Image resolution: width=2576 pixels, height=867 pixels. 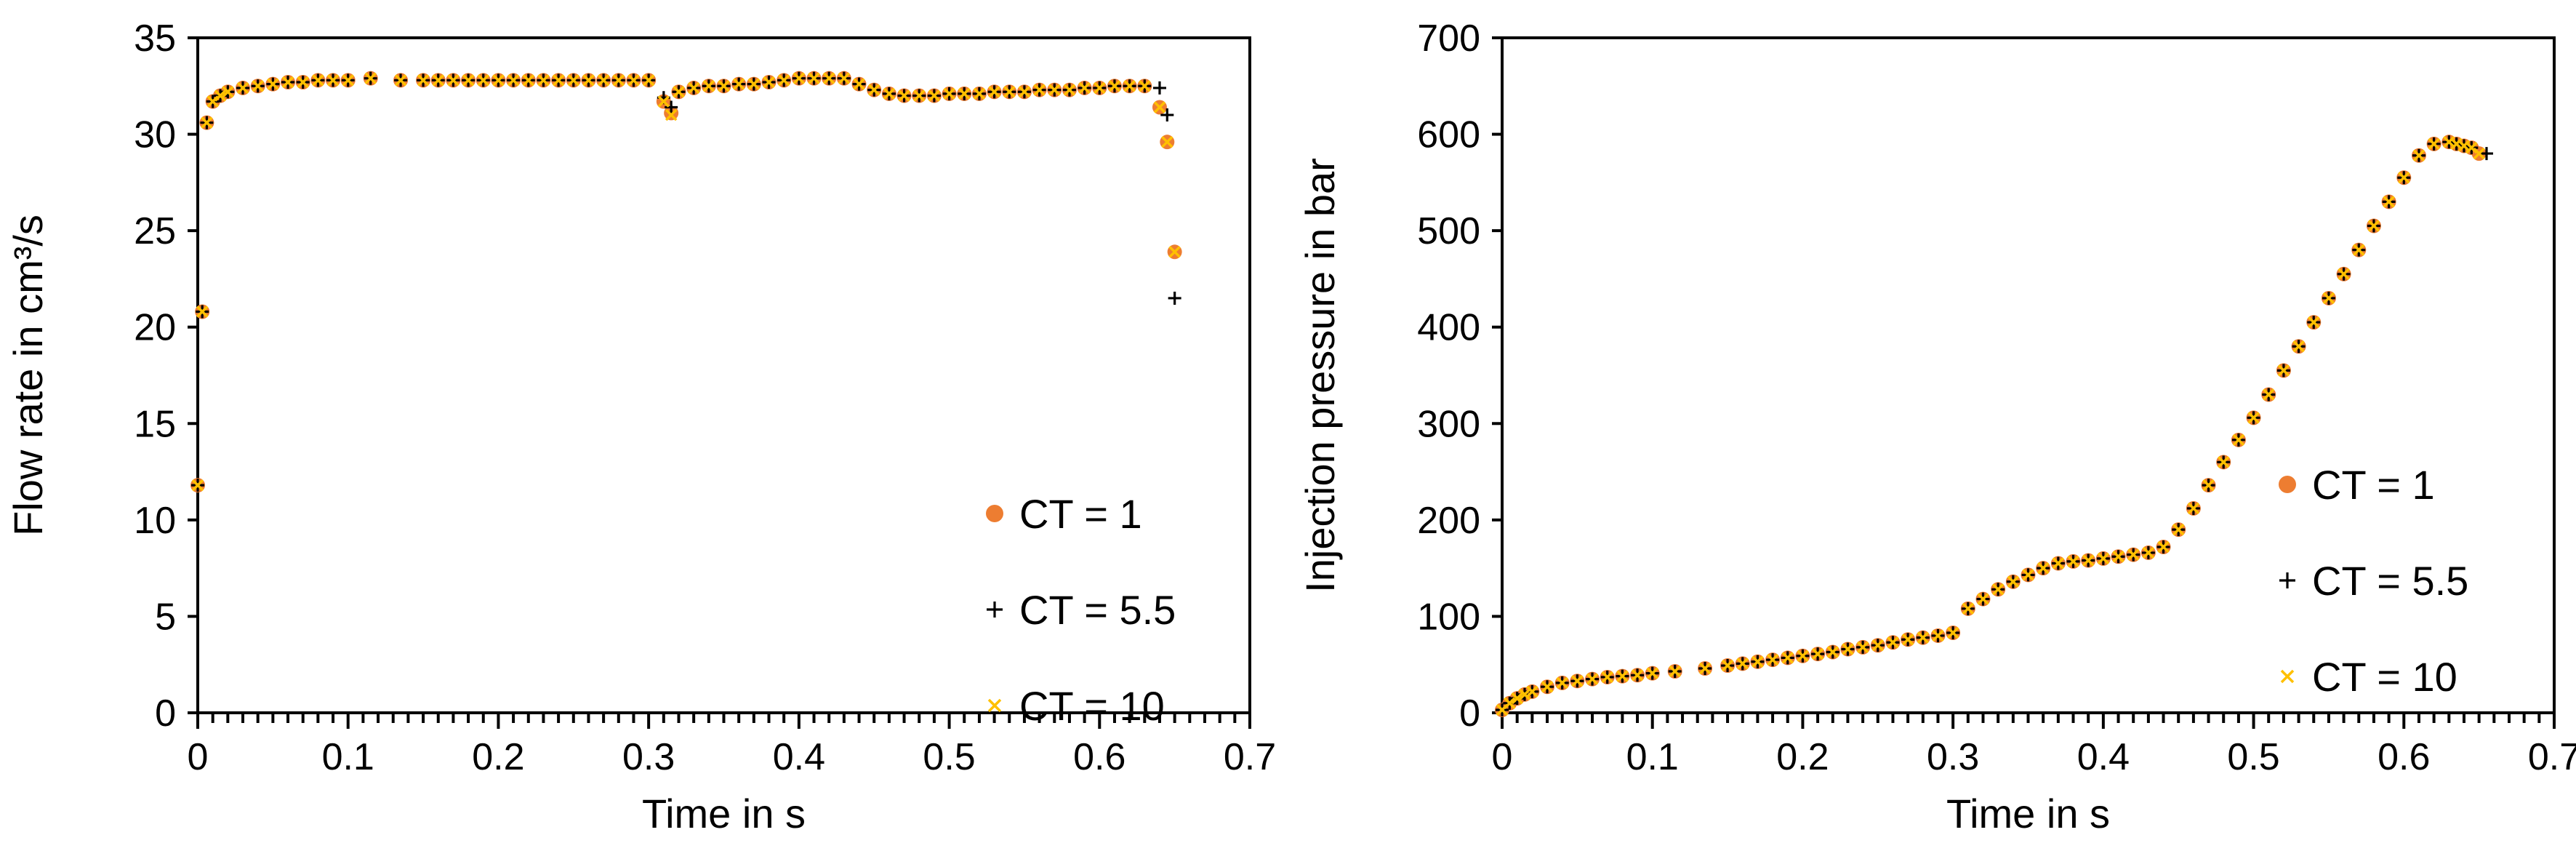 I want to click on y-axis-title: Injection pressure in bar, so click(x=1320, y=375).